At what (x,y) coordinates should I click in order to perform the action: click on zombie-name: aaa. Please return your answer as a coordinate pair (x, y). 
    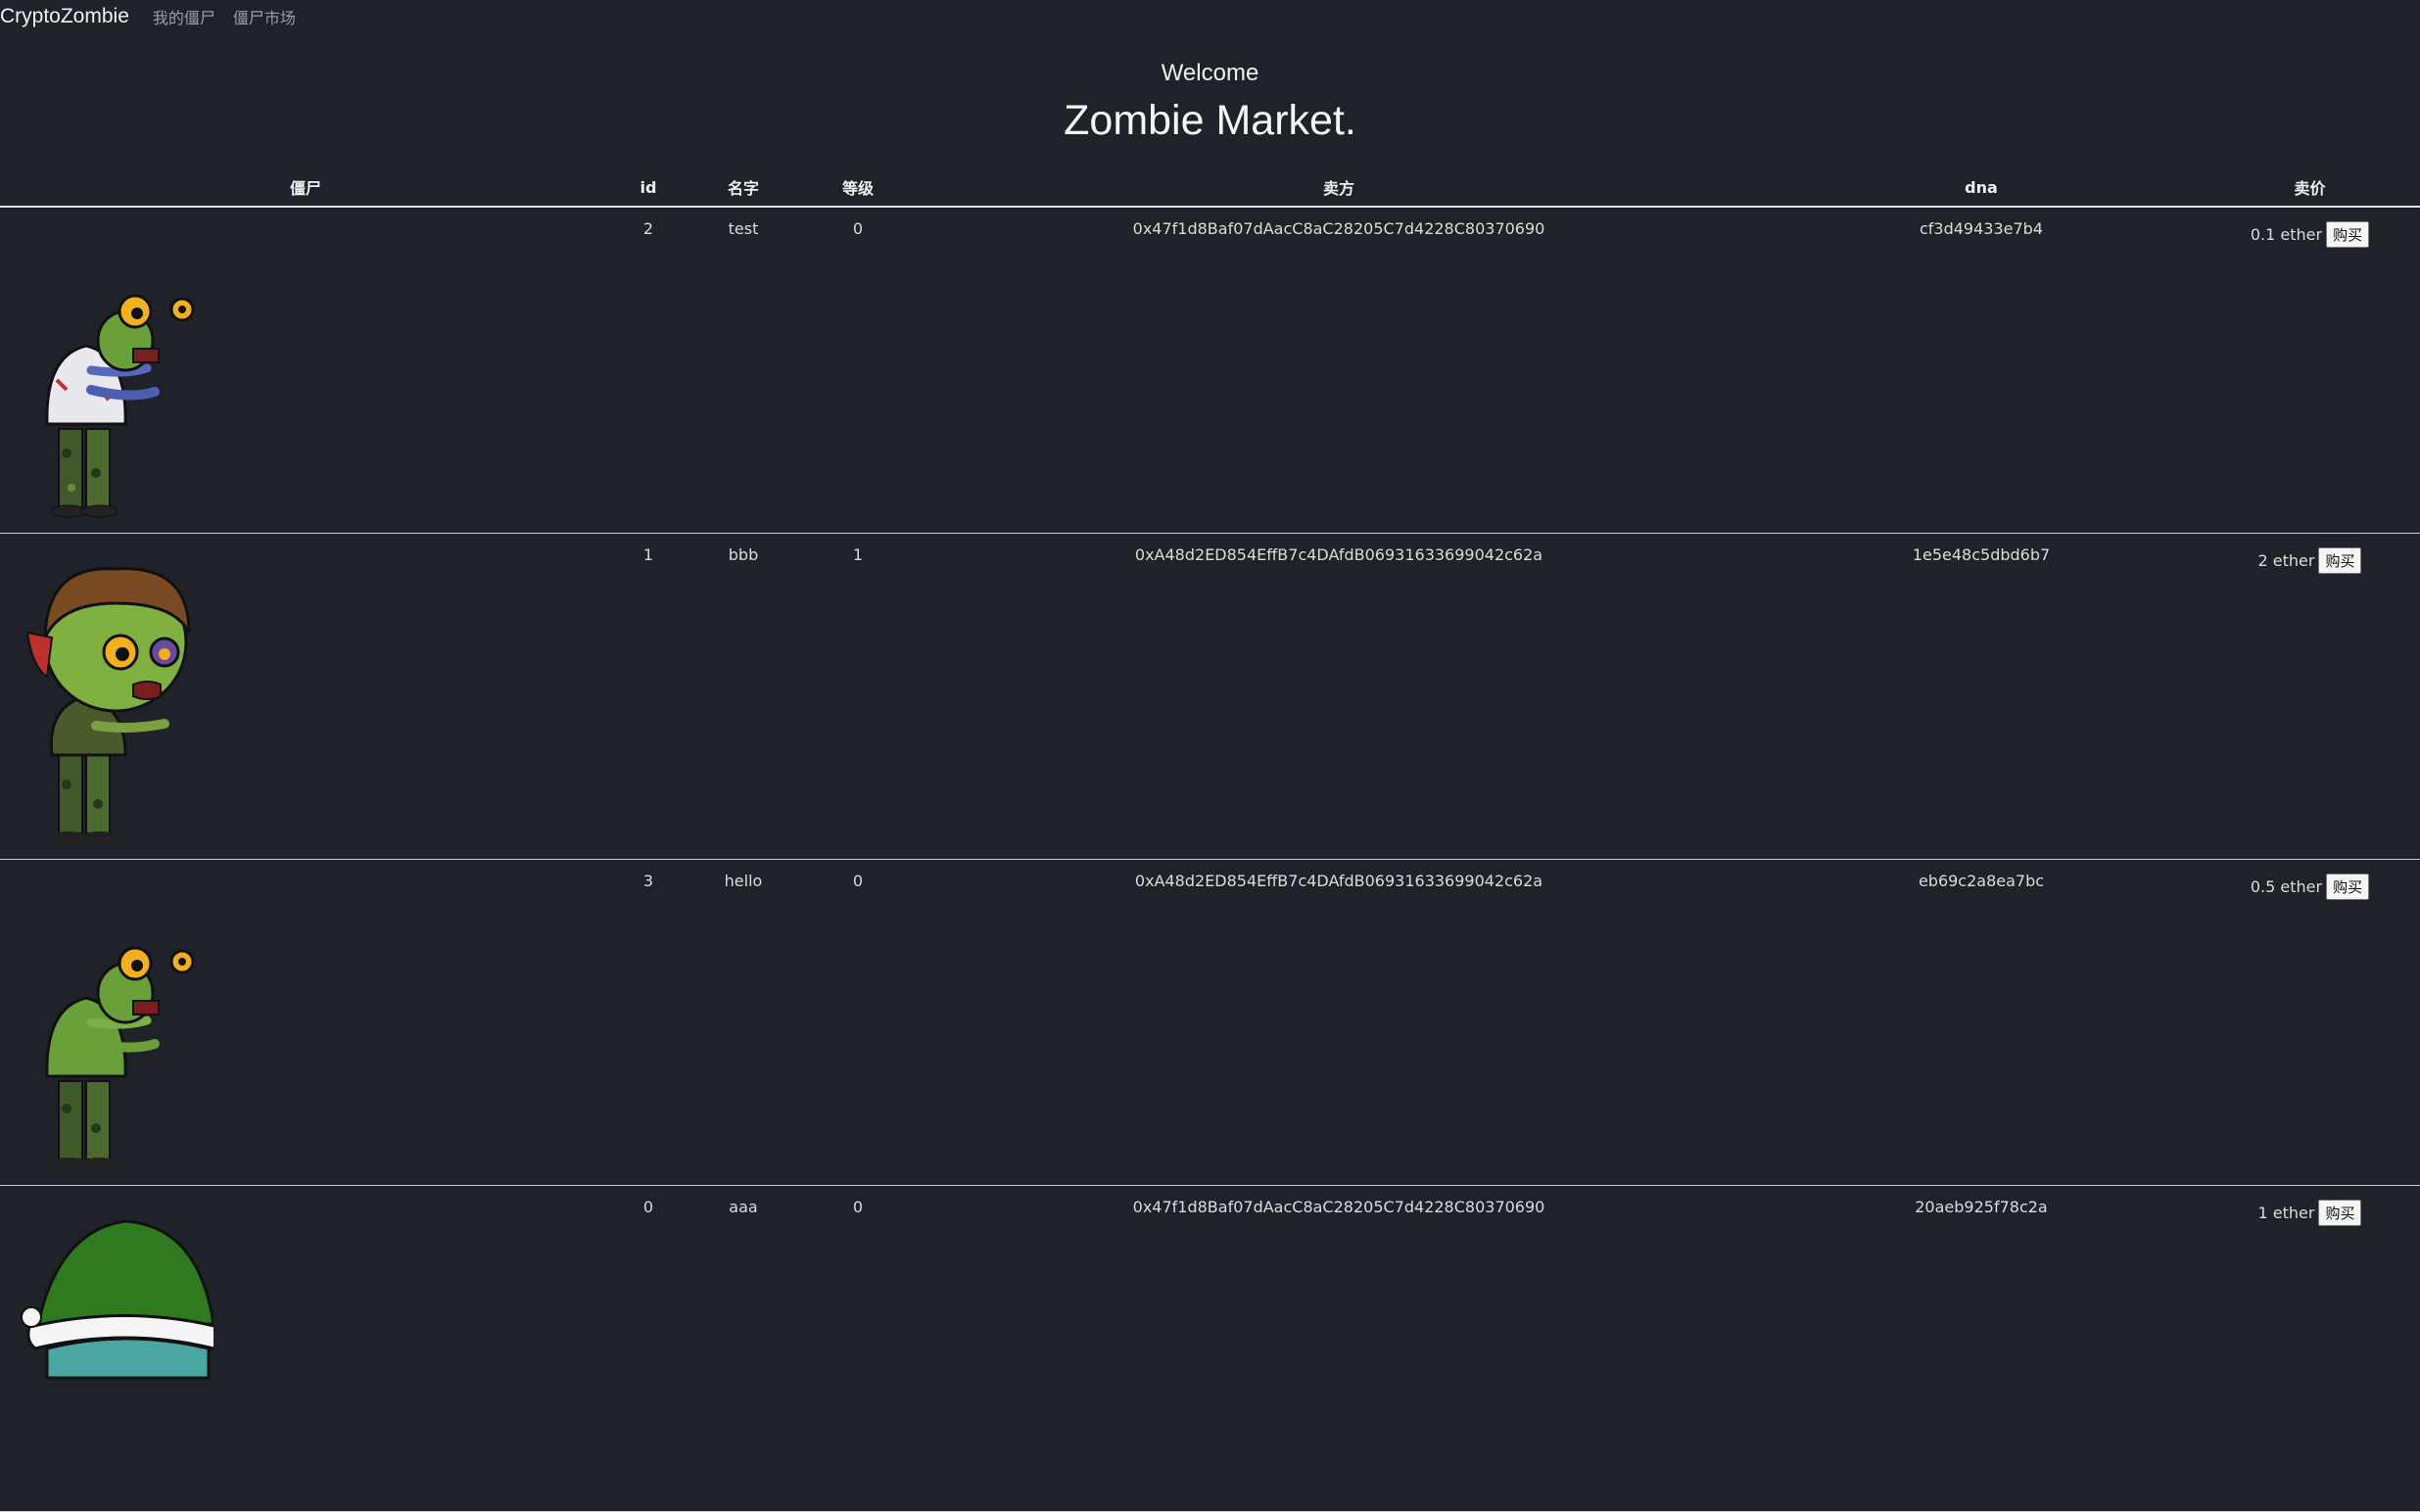
    Looking at the image, I should click on (743, 1349).